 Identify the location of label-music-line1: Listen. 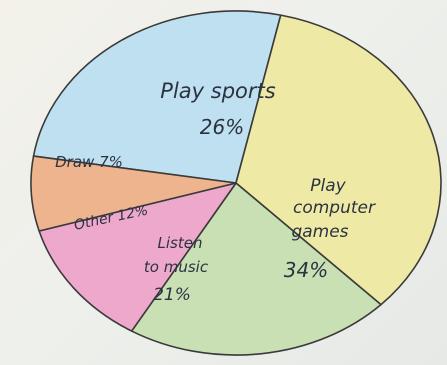
(180, 243).